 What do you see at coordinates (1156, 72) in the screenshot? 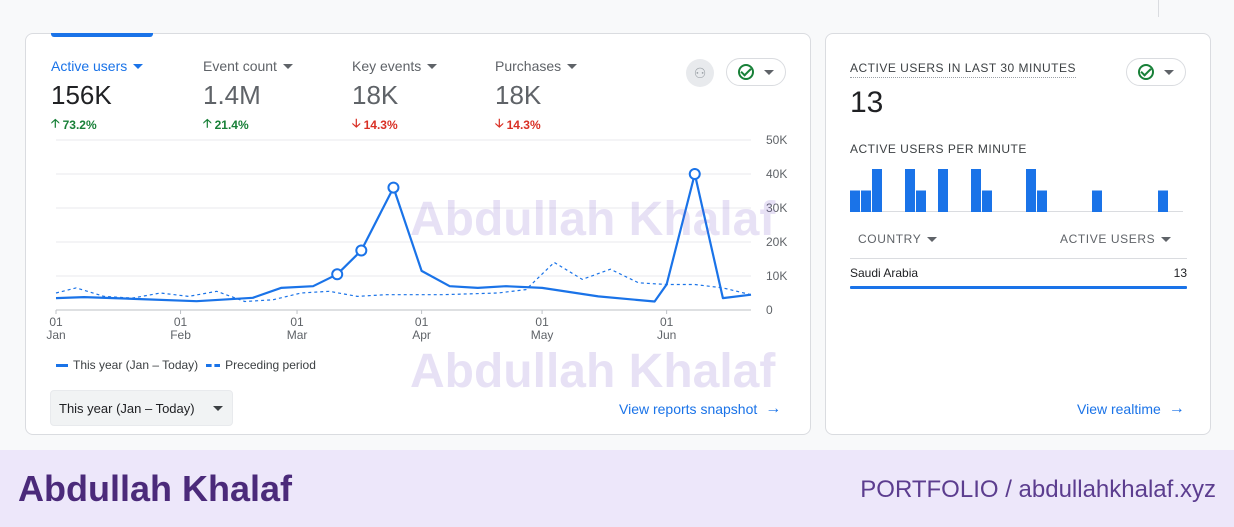
I see `realtime-quality-button` at bounding box center [1156, 72].